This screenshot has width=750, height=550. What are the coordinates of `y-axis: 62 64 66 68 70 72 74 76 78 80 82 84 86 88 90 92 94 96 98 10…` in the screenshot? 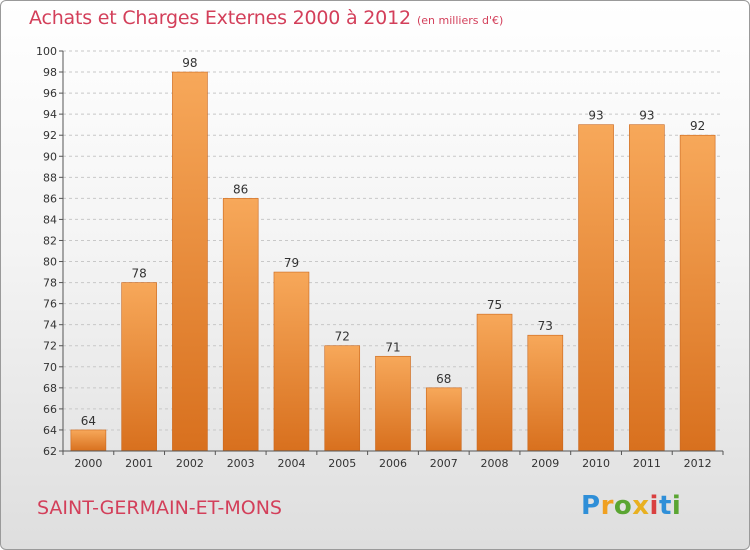 It's located at (50, 251).